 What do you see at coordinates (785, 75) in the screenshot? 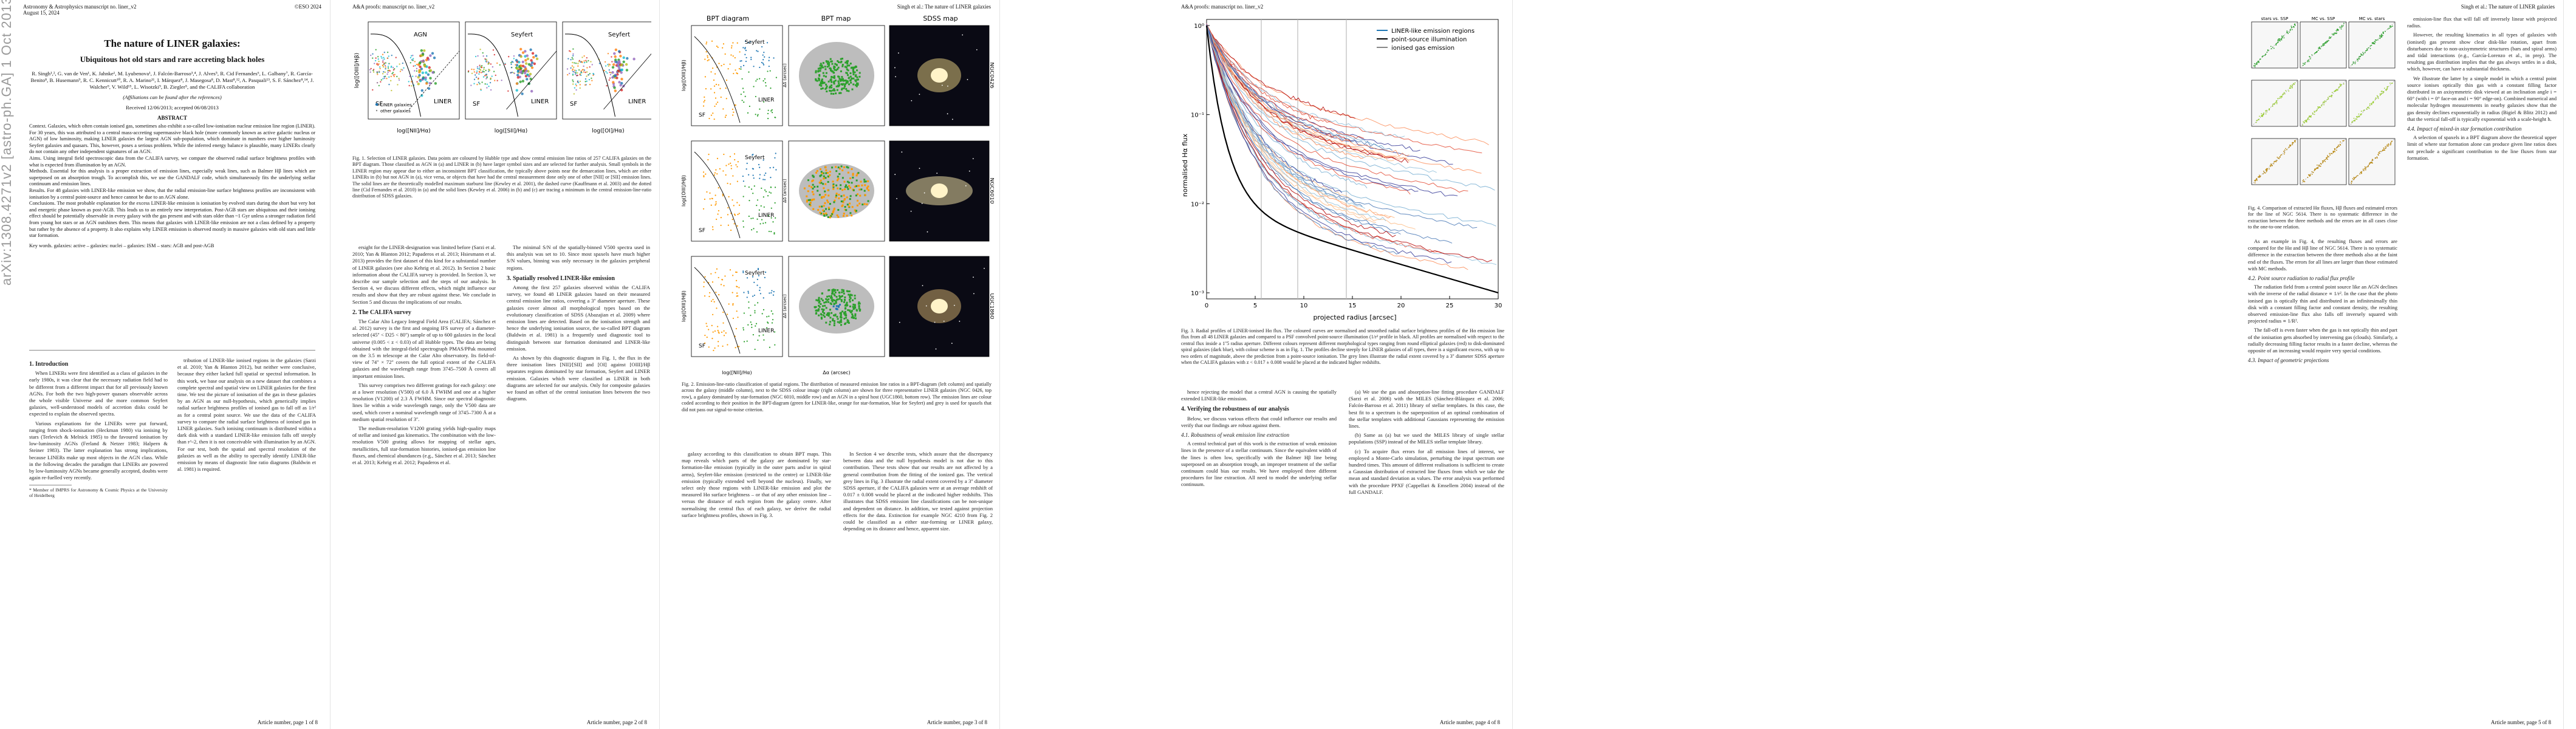
I see `map-y-label: Δδ (arcsec)` at bounding box center [785, 75].